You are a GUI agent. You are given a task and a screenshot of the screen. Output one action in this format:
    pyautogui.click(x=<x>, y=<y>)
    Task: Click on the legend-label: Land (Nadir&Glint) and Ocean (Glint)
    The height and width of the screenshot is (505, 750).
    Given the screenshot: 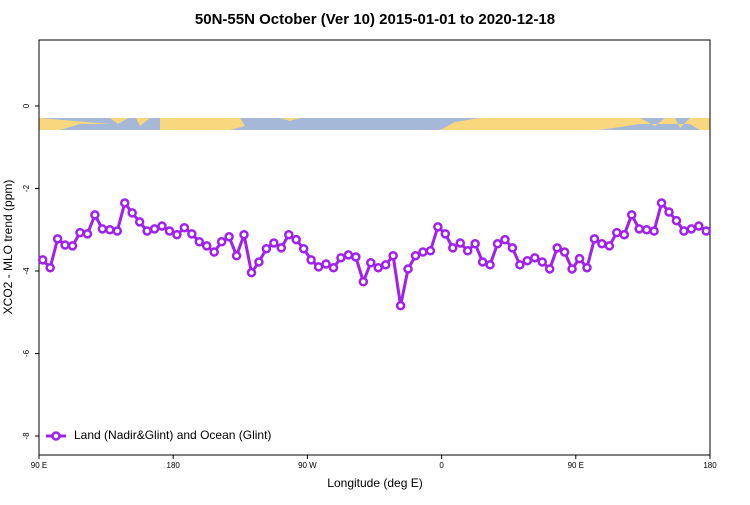 What is the action you would take?
    pyautogui.click(x=172, y=435)
    